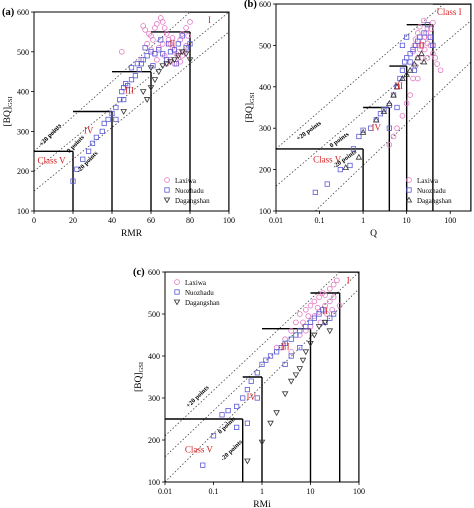 The image size is (474, 508). What do you see at coordinates (23, 12) in the screenshot?
I see `y-tick-label-5: 600` at bounding box center [23, 12].